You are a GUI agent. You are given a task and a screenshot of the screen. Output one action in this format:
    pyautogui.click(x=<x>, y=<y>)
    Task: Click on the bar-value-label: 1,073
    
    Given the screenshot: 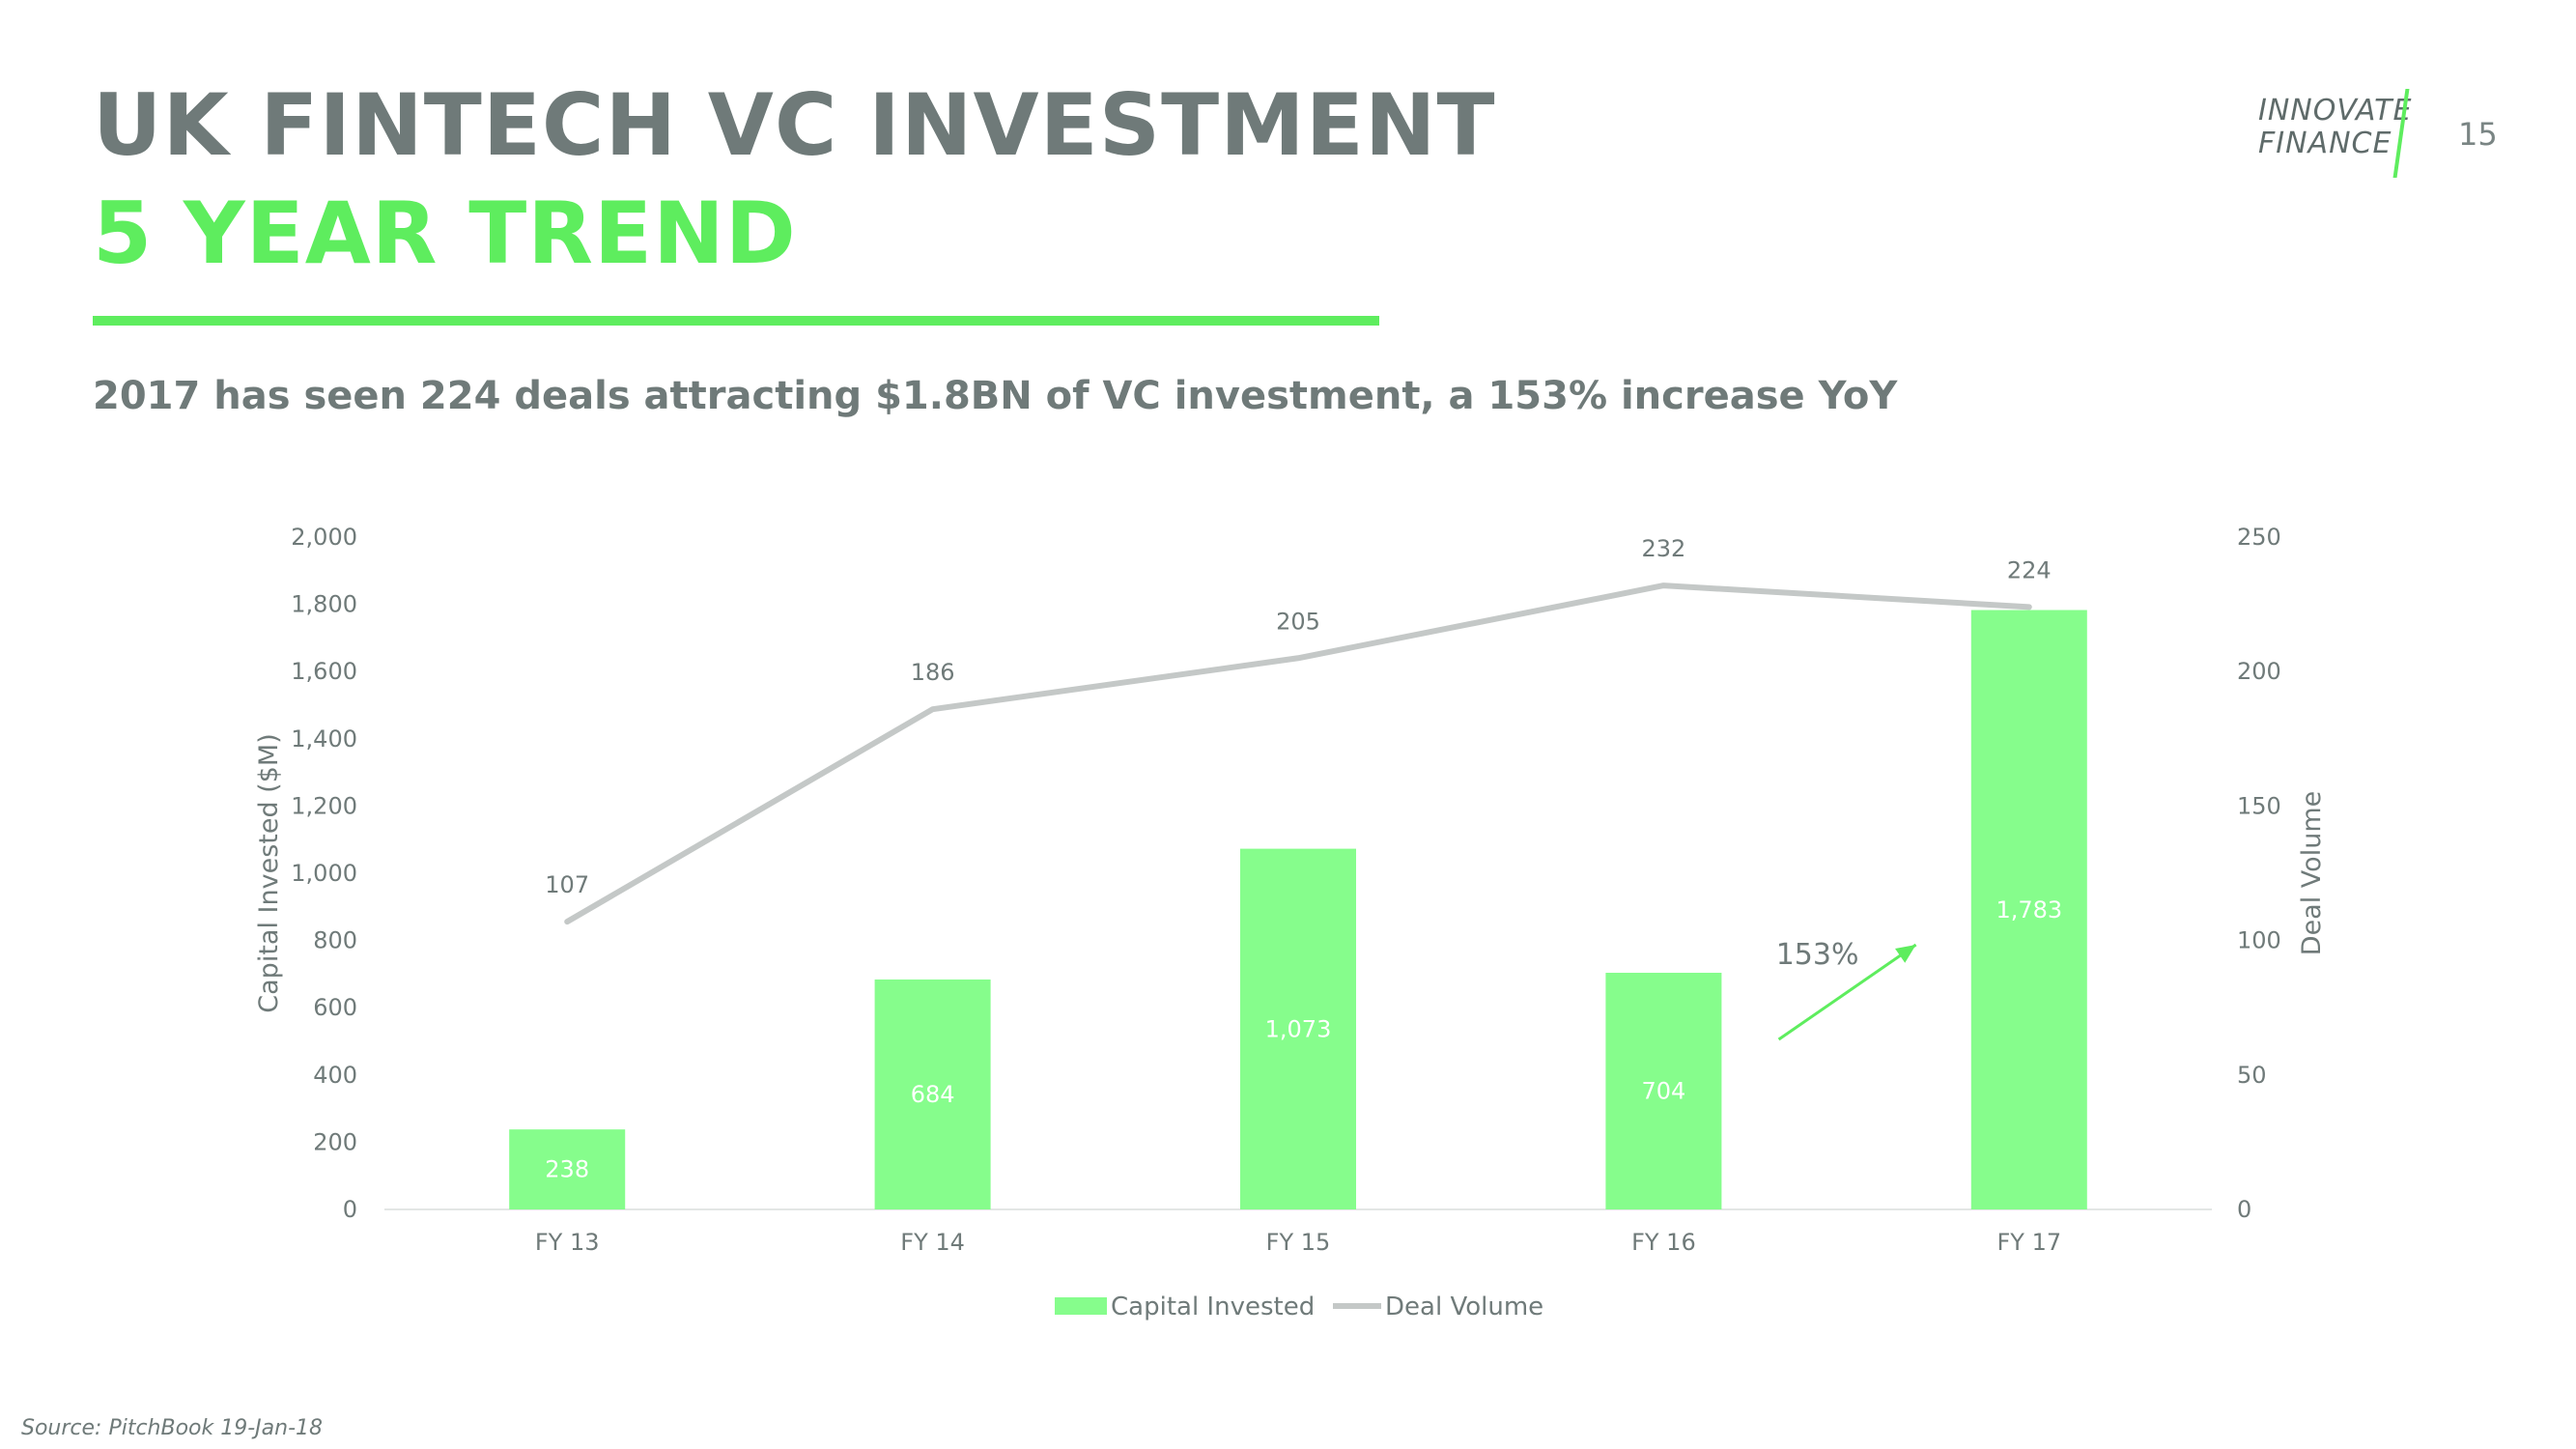 What is the action you would take?
    pyautogui.click(x=1298, y=1028)
    